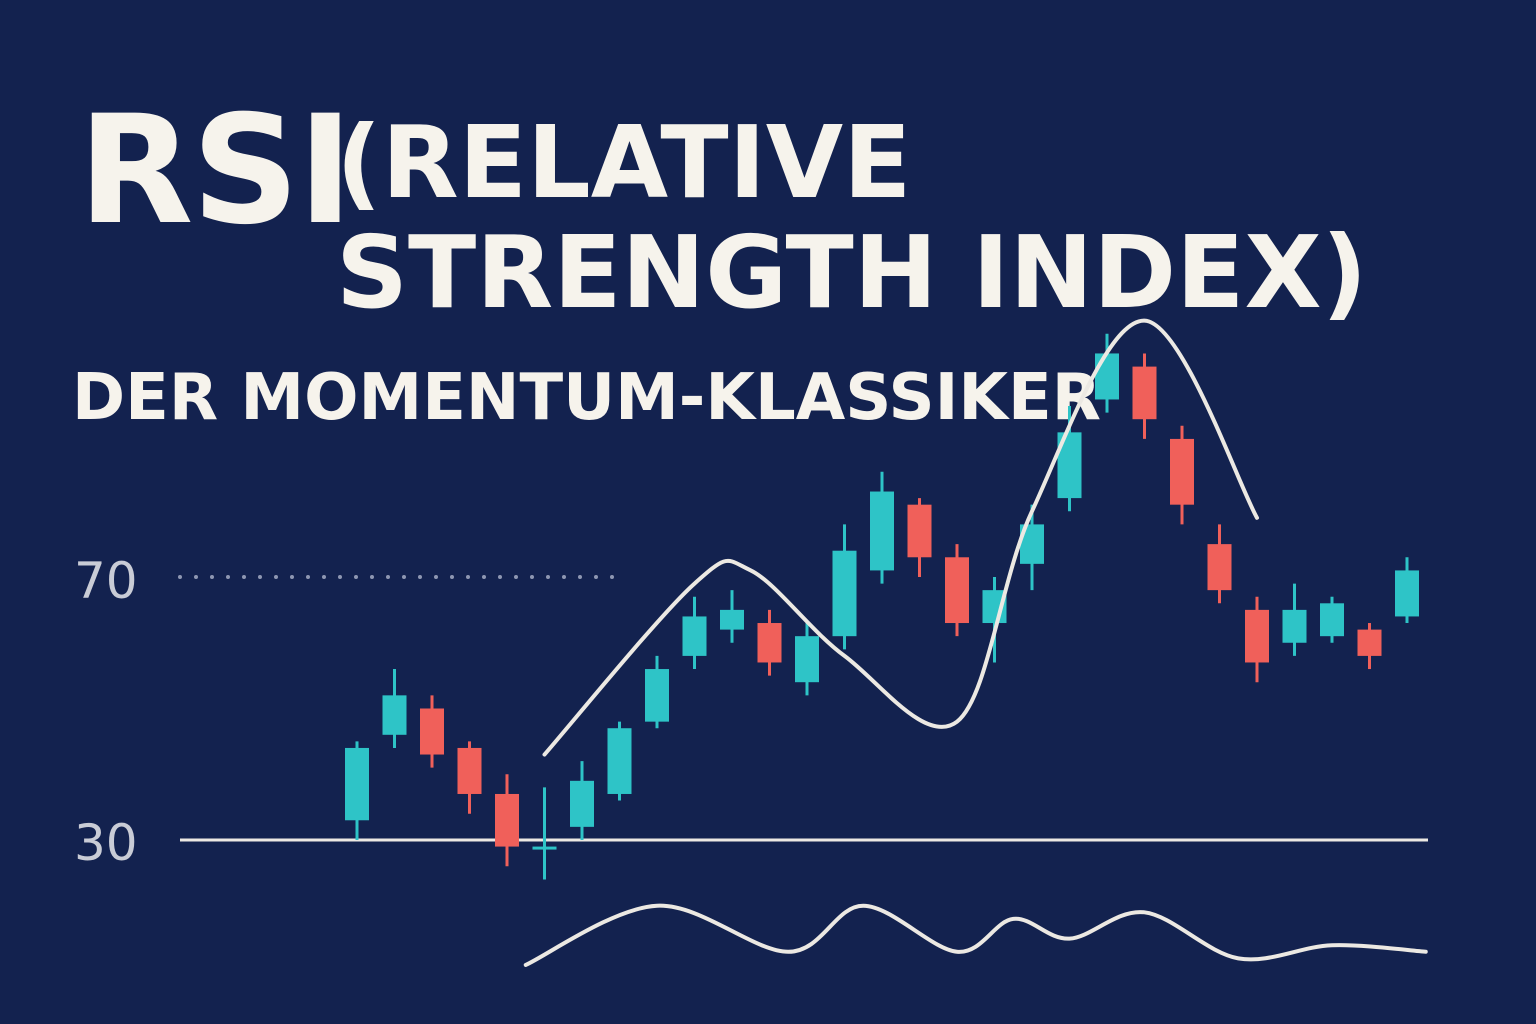 The width and height of the screenshot is (1536, 1024). Describe the element at coordinates (975, 935) in the screenshot. I see `rsi-oscillator-line` at that location.